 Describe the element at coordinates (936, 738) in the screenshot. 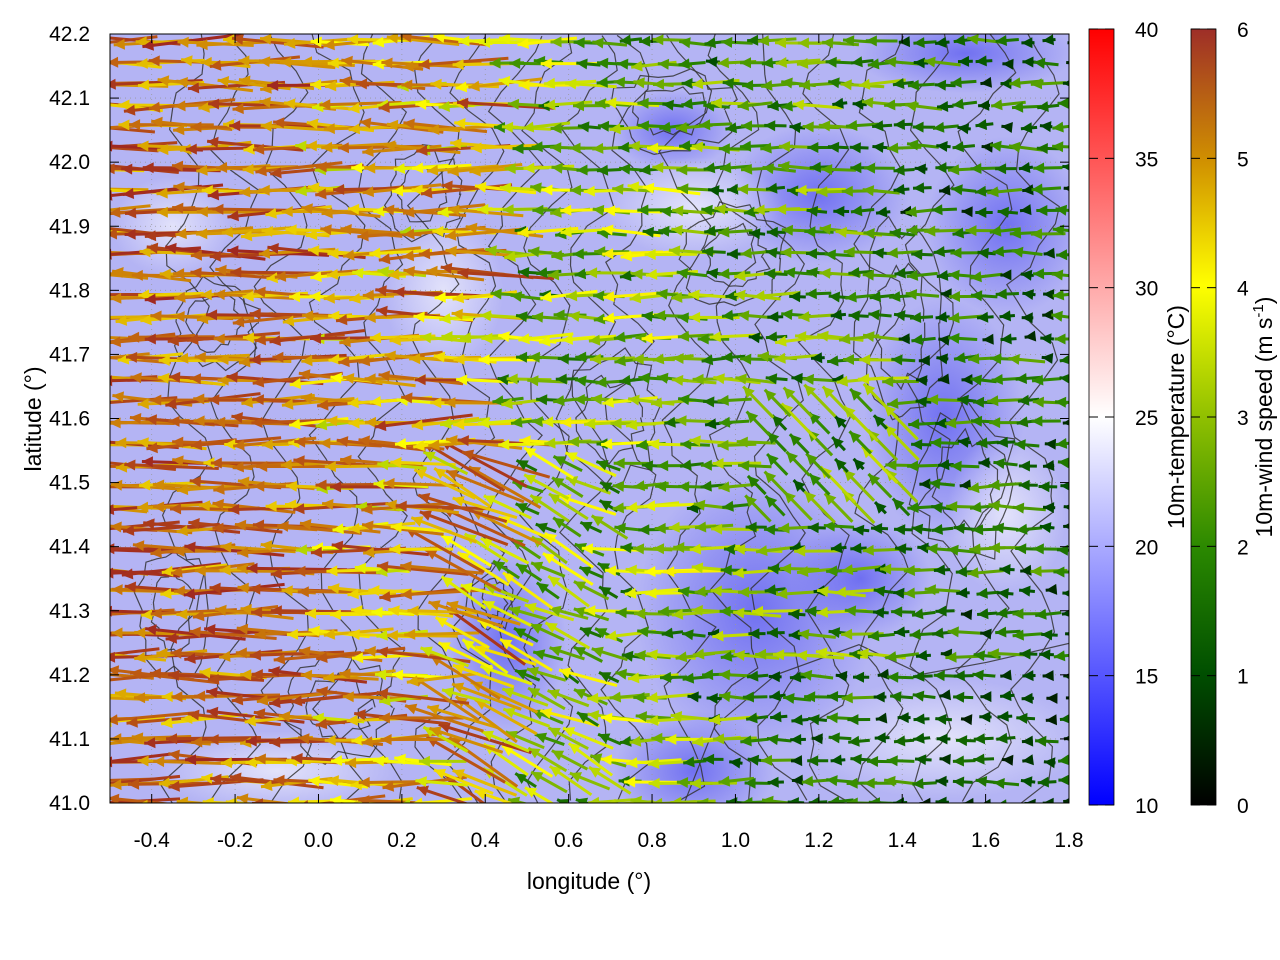

I see `warm-area` at that location.